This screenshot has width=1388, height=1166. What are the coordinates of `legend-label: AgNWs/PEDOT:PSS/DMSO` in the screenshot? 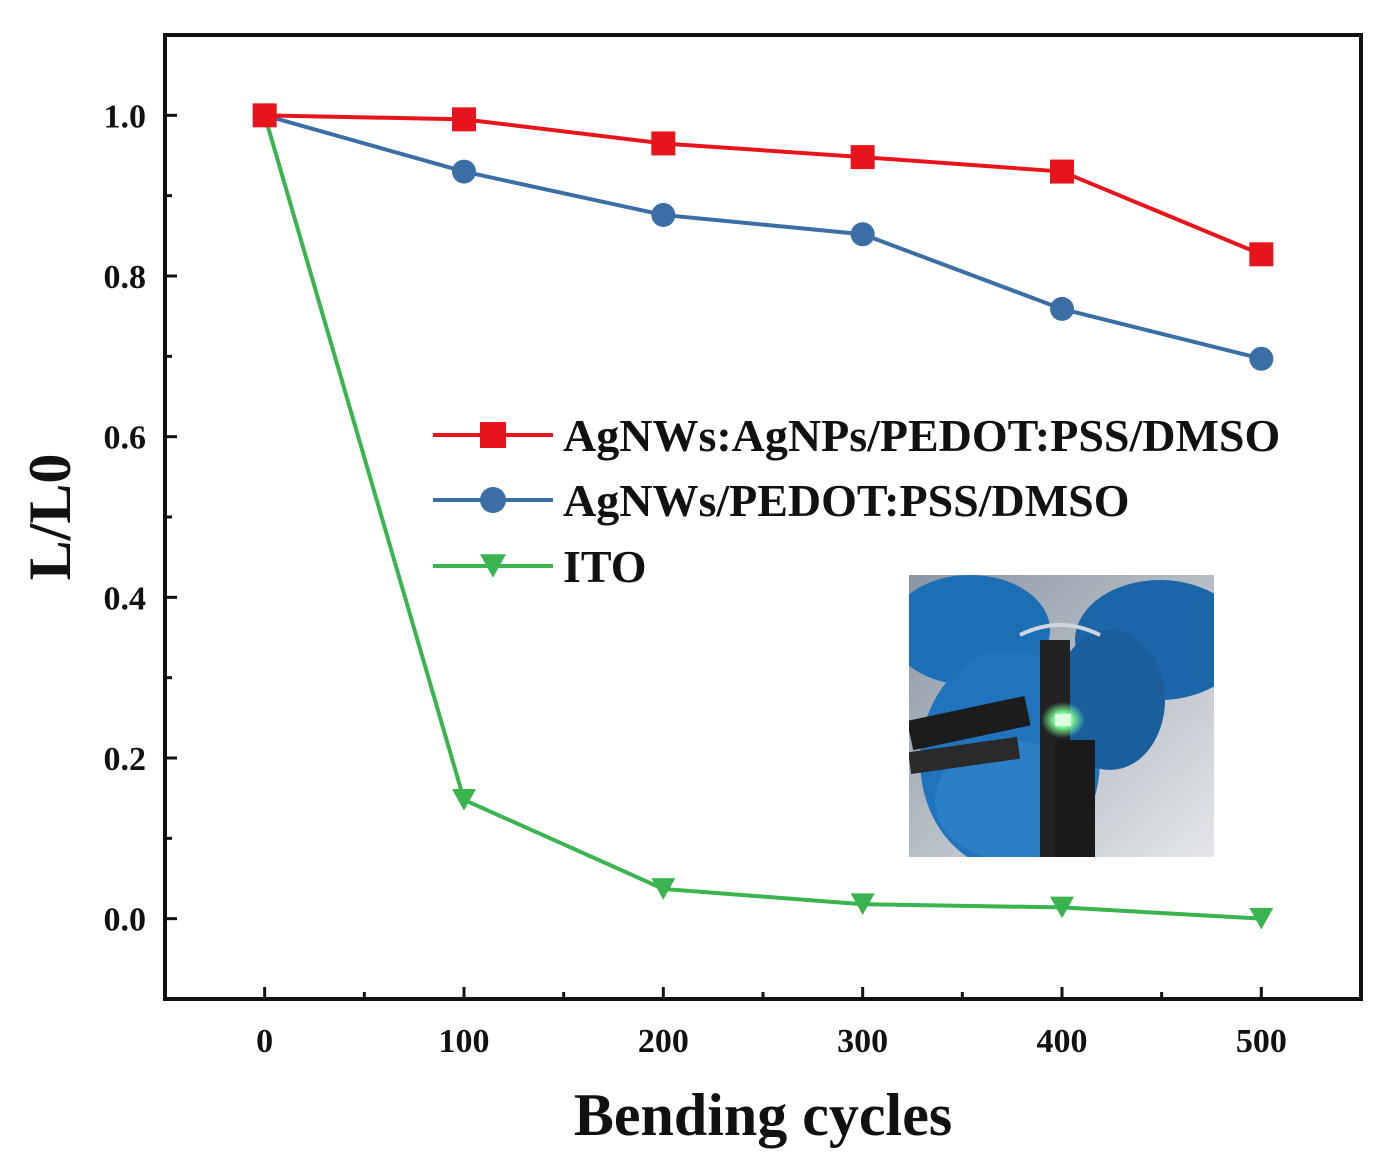 It's located at (846, 500).